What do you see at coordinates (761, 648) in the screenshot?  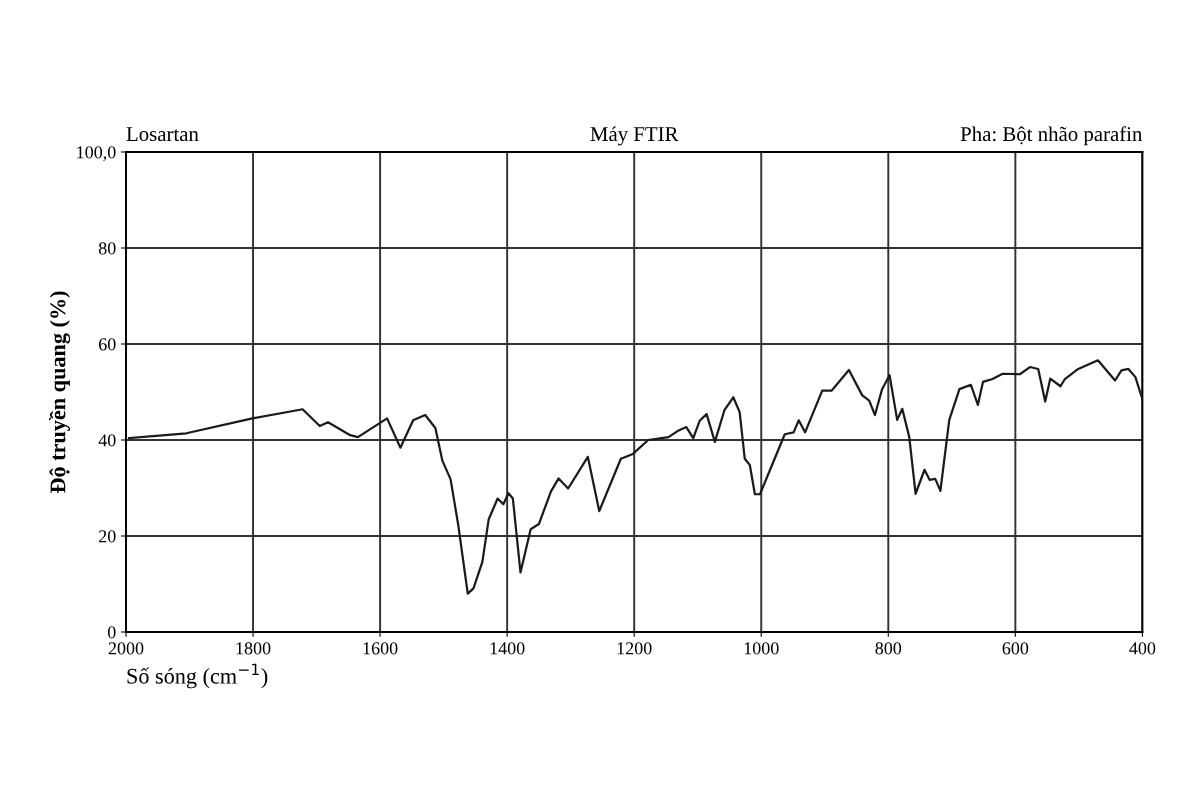 I see `x-tick-label: 1000` at bounding box center [761, 648].